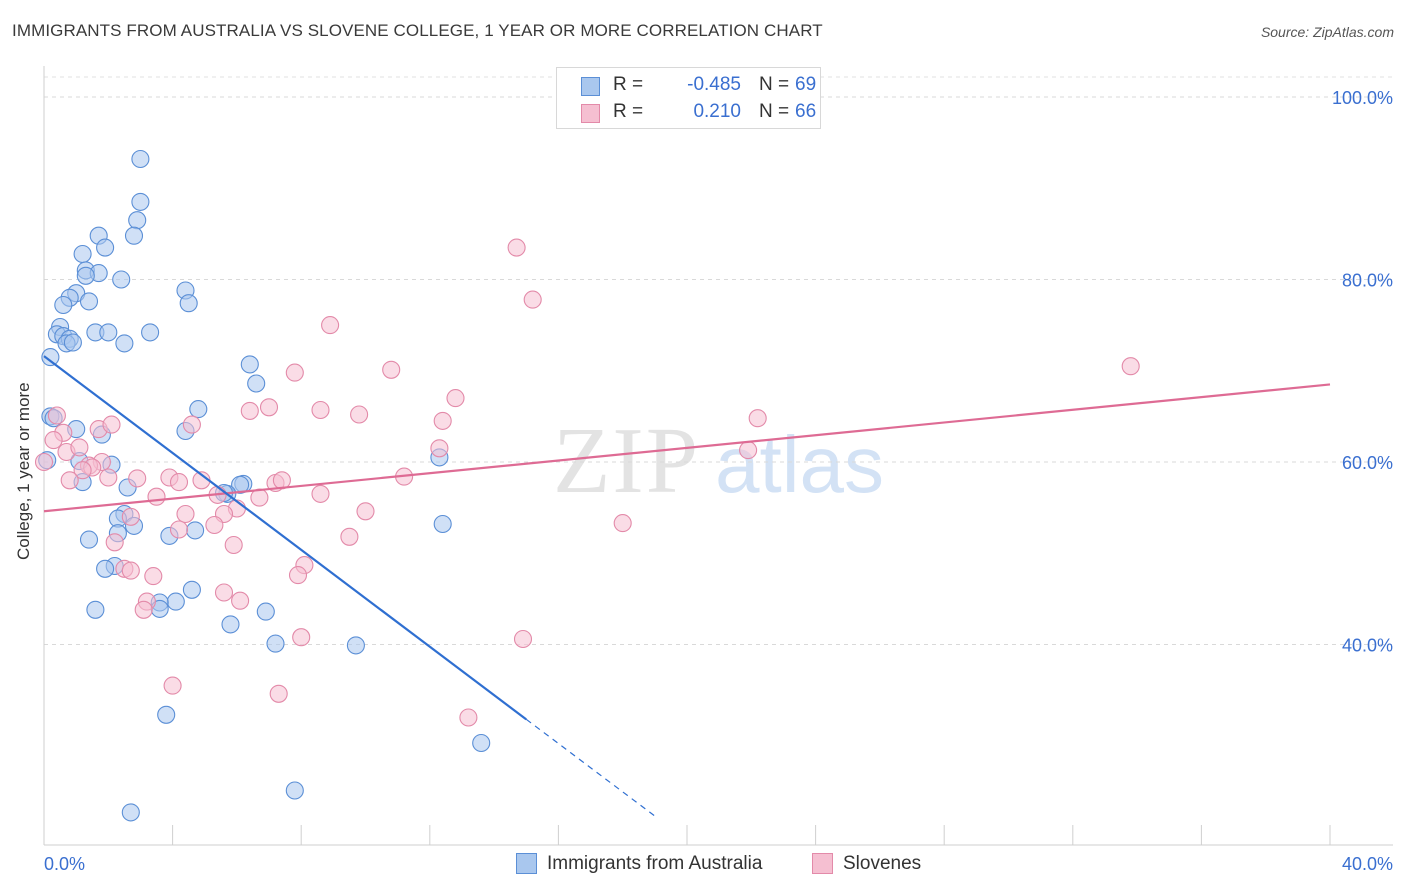 This screenshot has height=892, width=1406. I want to click on y-tick-label: 80.0%, so click(1367, 281).